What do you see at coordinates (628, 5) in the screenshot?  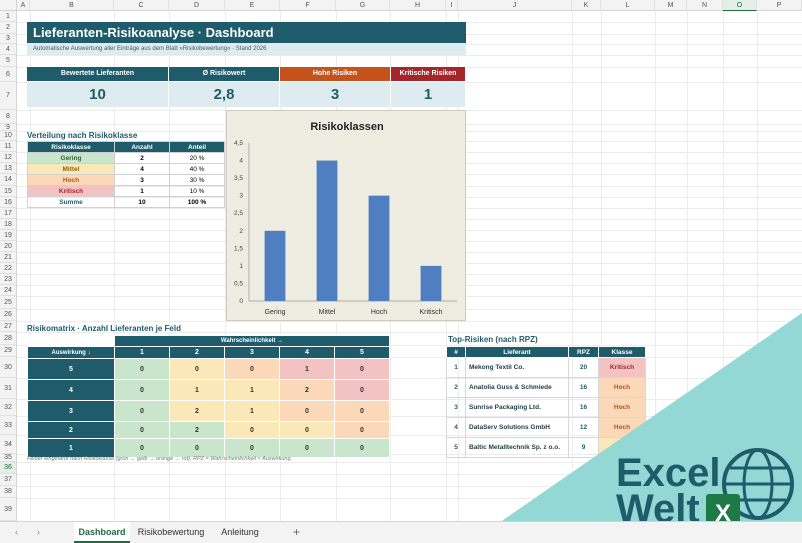 I see `column-header-L: L` at bounding box center [628, 5].